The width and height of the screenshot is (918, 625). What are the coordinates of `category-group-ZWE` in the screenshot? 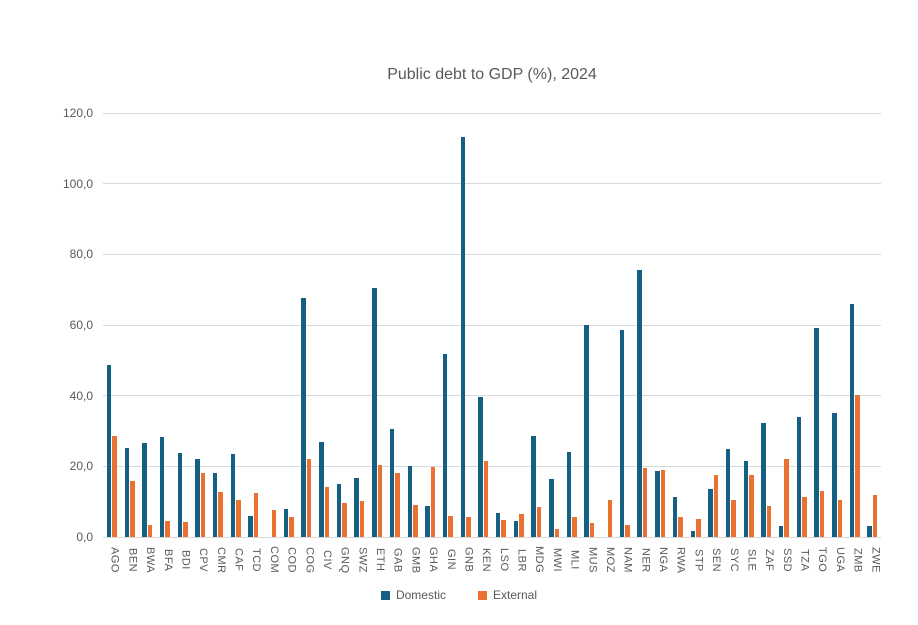 It's located at (873, 325).